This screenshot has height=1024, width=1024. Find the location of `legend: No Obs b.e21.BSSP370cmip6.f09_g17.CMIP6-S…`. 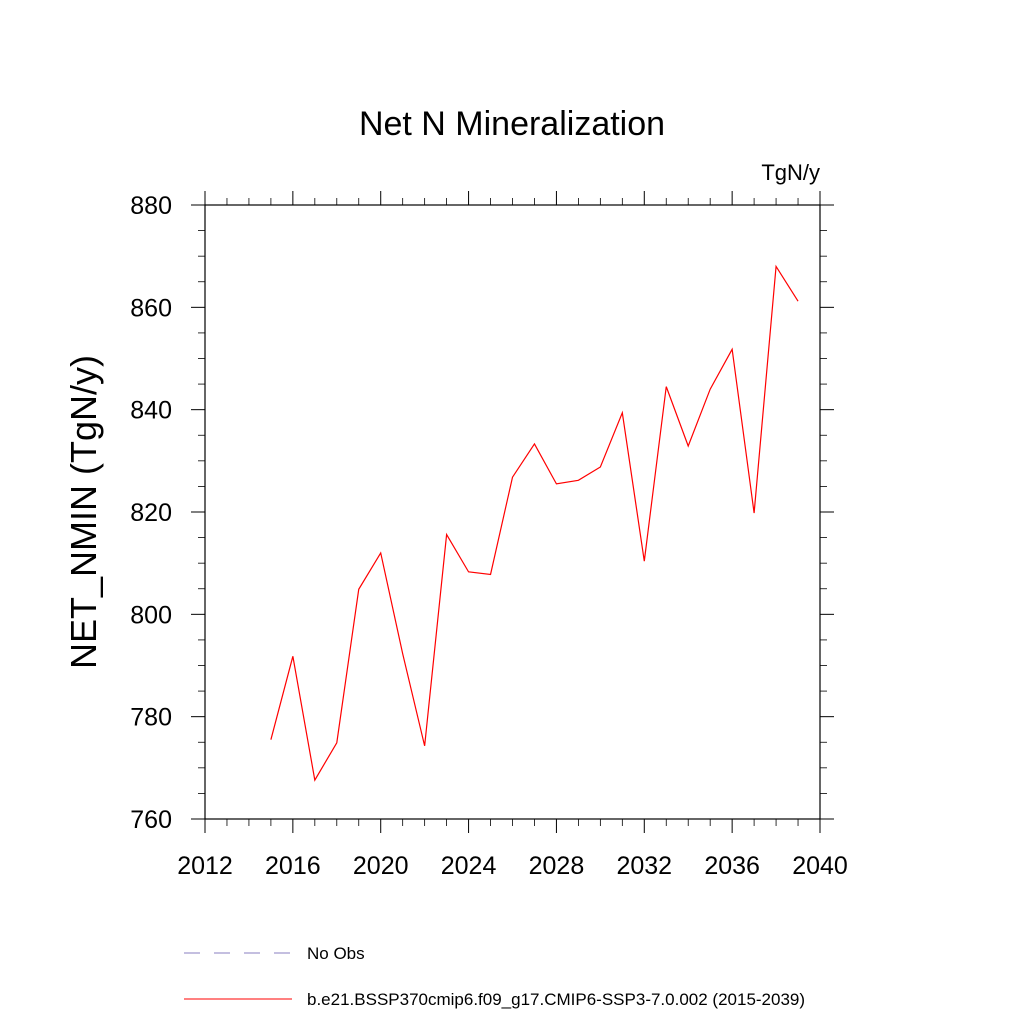

legend: No Obs b.e21.BSSP370cmip6.f09_g17.CMIP6-S… is located at coordinates (494, 976).